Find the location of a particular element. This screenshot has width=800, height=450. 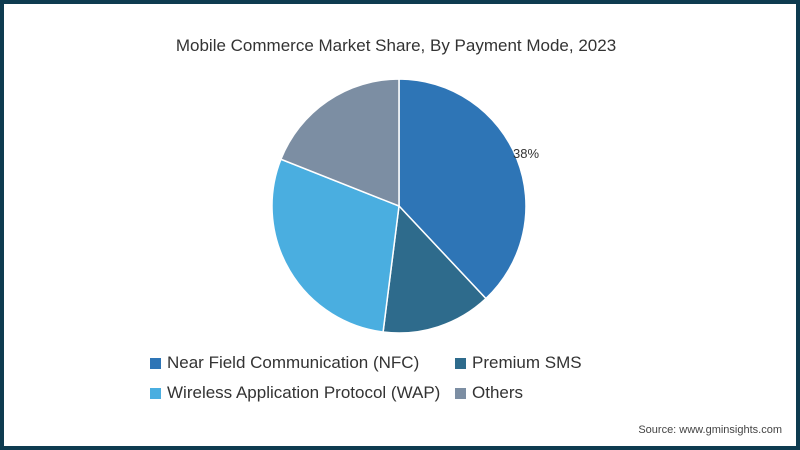

legend-item-nfc: Near Field Communication (NFC) is located at coordinates (284, 363).